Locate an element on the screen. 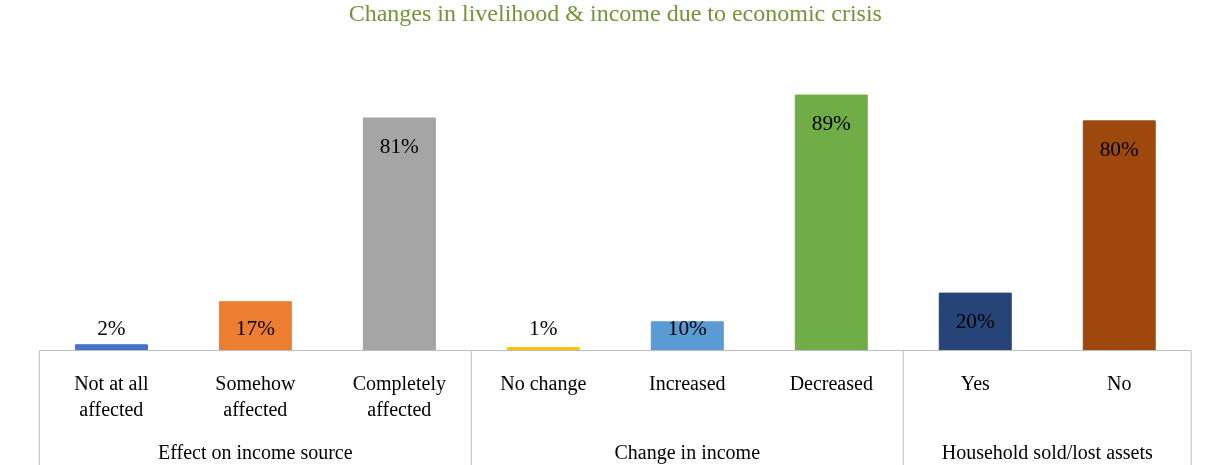  data-label: 81% is located at coordinates (399, 146).